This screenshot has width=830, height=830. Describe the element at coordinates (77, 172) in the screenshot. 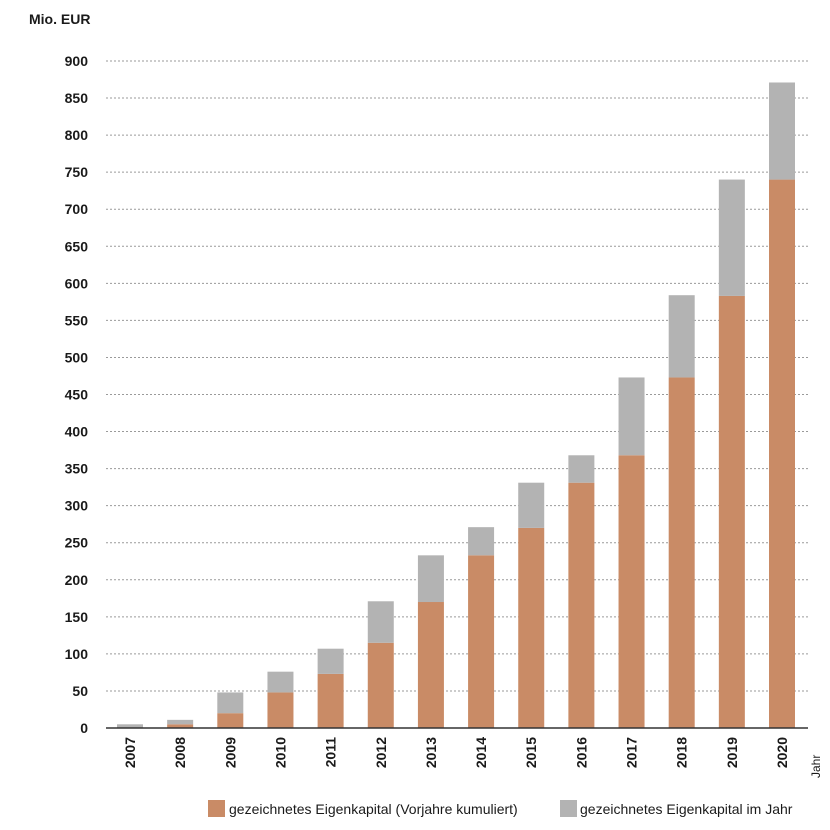

I see `y-tick-label: 750` at that location.